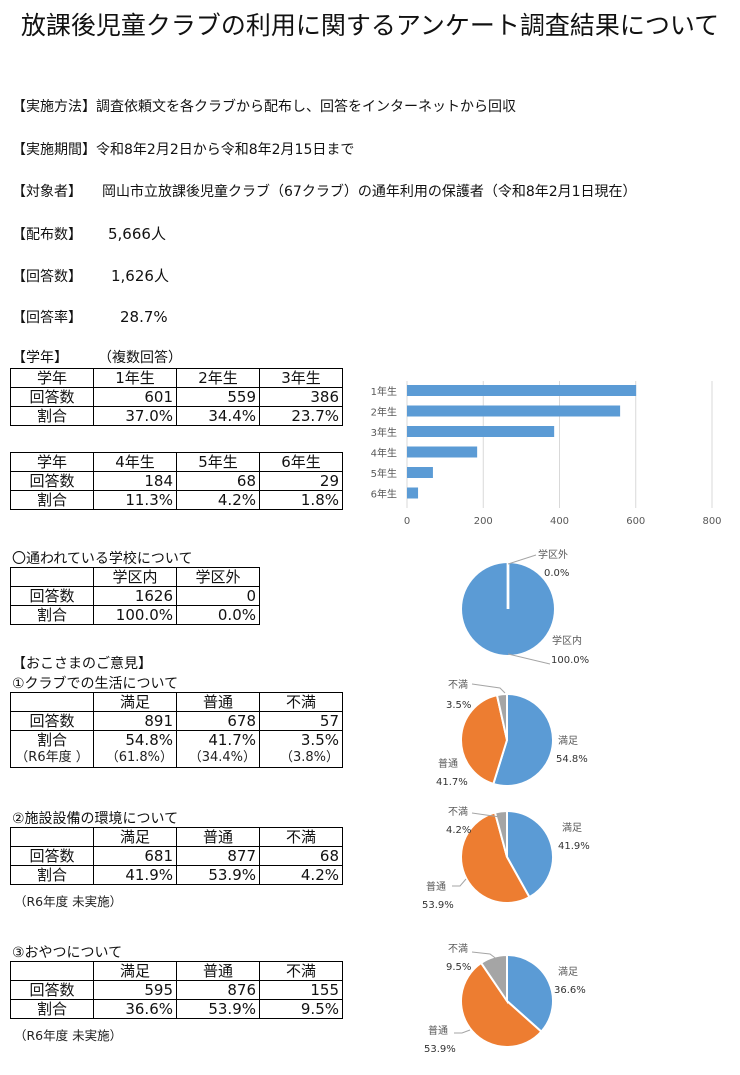  Describe the element at coordinates (54, 150) in the screenshot. I see `info-period-label: 【実施期間】` at that location.